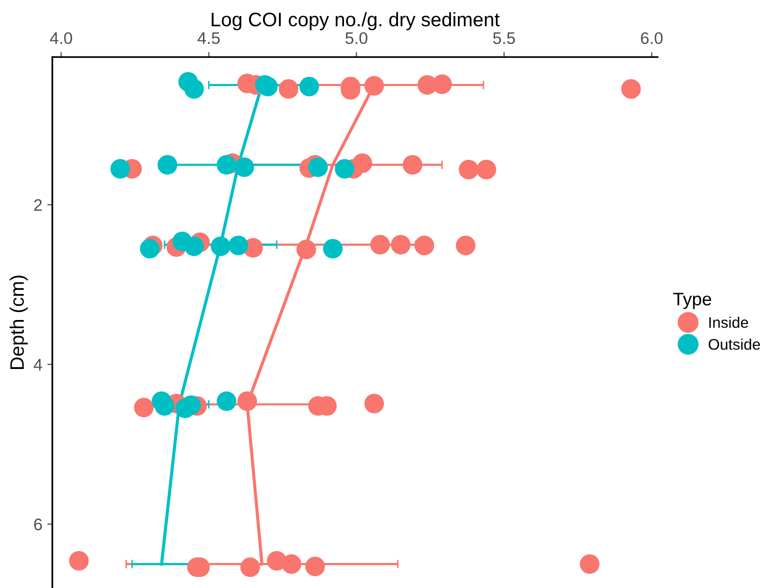 This screenshot has width=781, height=588. I want to click on x-tick-label: 6.0, so click(651, 38).